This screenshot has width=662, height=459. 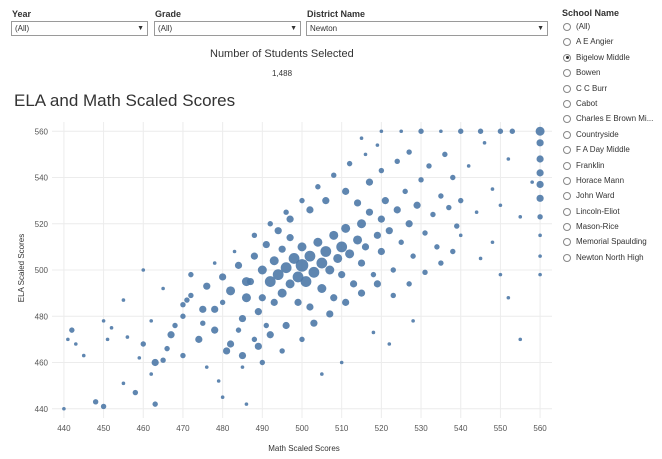 I want to click on school-radio-item: Cabot, so click(x=612, y=105).